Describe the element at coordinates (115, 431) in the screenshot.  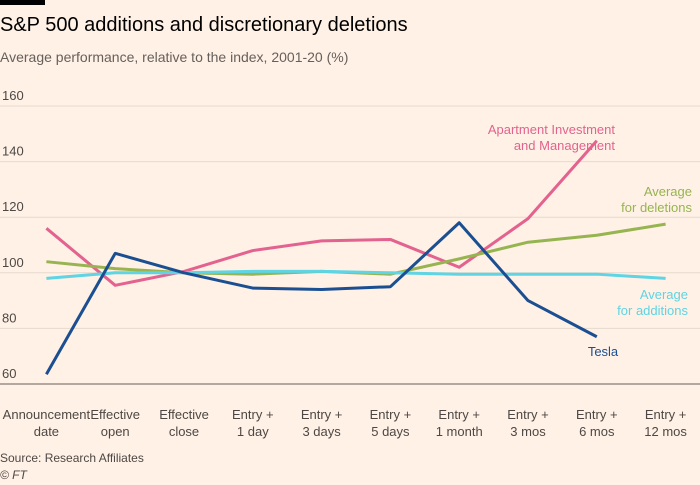
I see `x-tick-label: open` at that location.